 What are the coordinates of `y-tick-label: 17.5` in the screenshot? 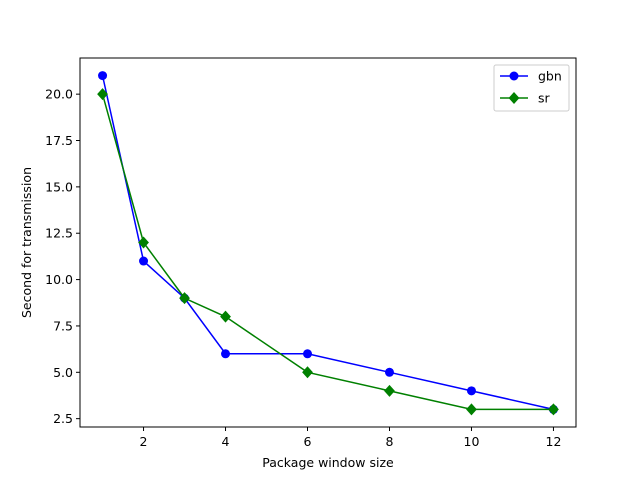 It's located at (59, 140).